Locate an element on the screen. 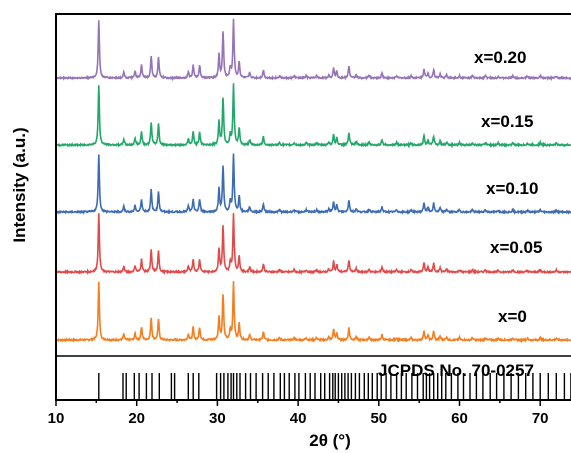 The height and width of the screenshot is (453, 571). x-tick-label: 30 is located at coordinates (217, 418).